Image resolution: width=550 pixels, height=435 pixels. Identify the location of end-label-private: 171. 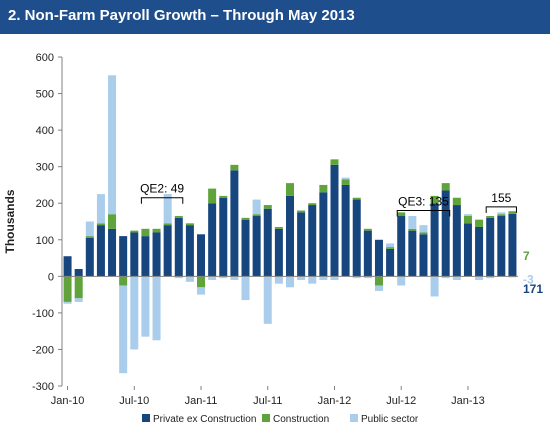
(533, 289).